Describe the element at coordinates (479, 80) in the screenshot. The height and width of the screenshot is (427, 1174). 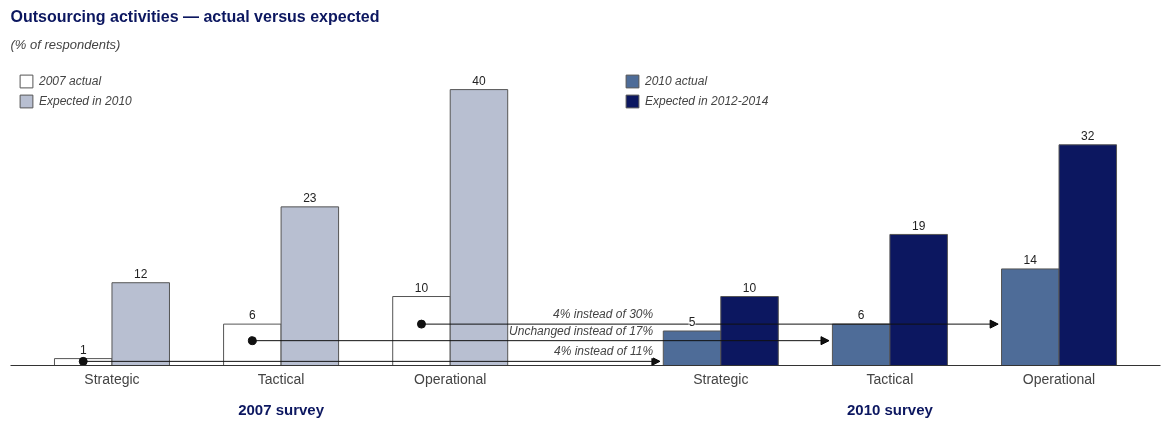
I see `data-label: 40` at that location.